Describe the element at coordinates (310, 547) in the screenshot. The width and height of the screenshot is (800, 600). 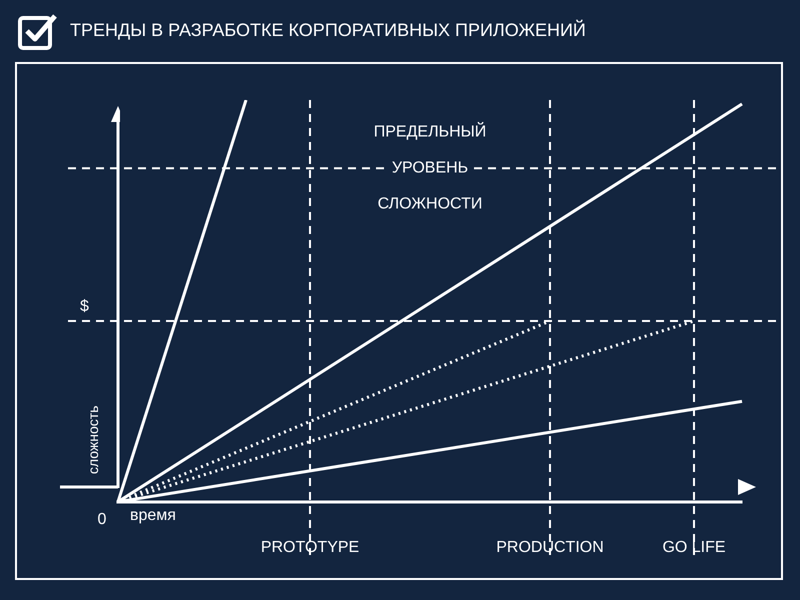
I see `x-tick-label: PROTOTYPE` at that location.